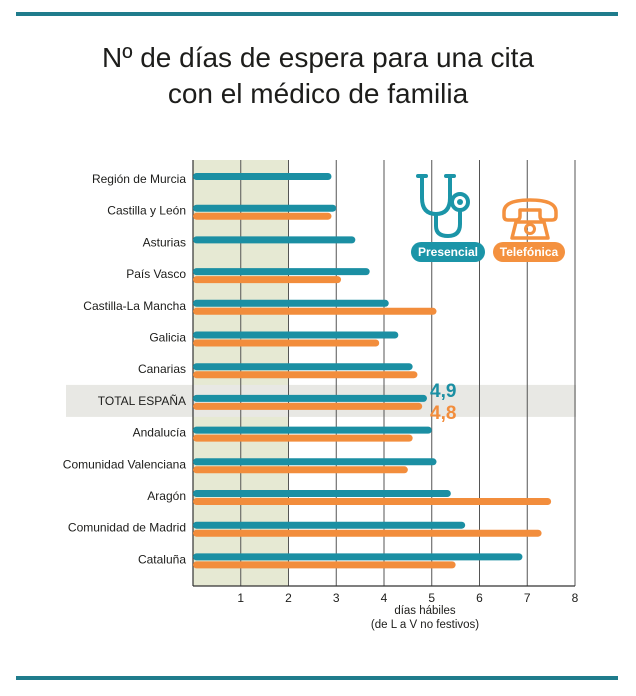 Image resolution: width=636 pixels, height=696 pixels. Describe the element at coordinates (317, 14) in the screenshot. I see `top-rule` at that location.